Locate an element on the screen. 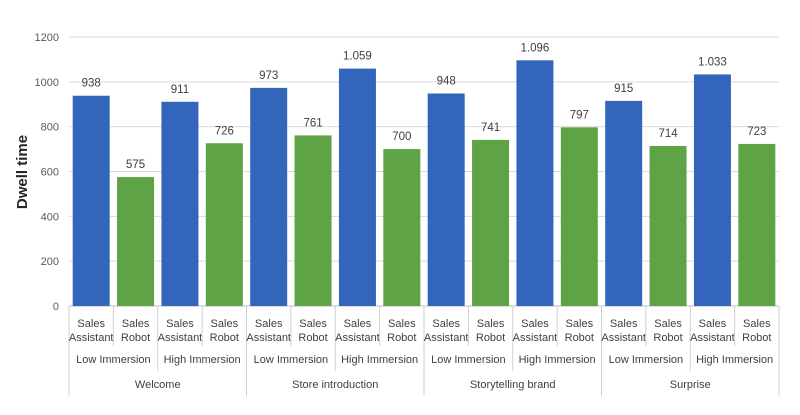 The height and width of the screenshot is (415, 800). data-label: 700 is located at coordinates (401, 137).